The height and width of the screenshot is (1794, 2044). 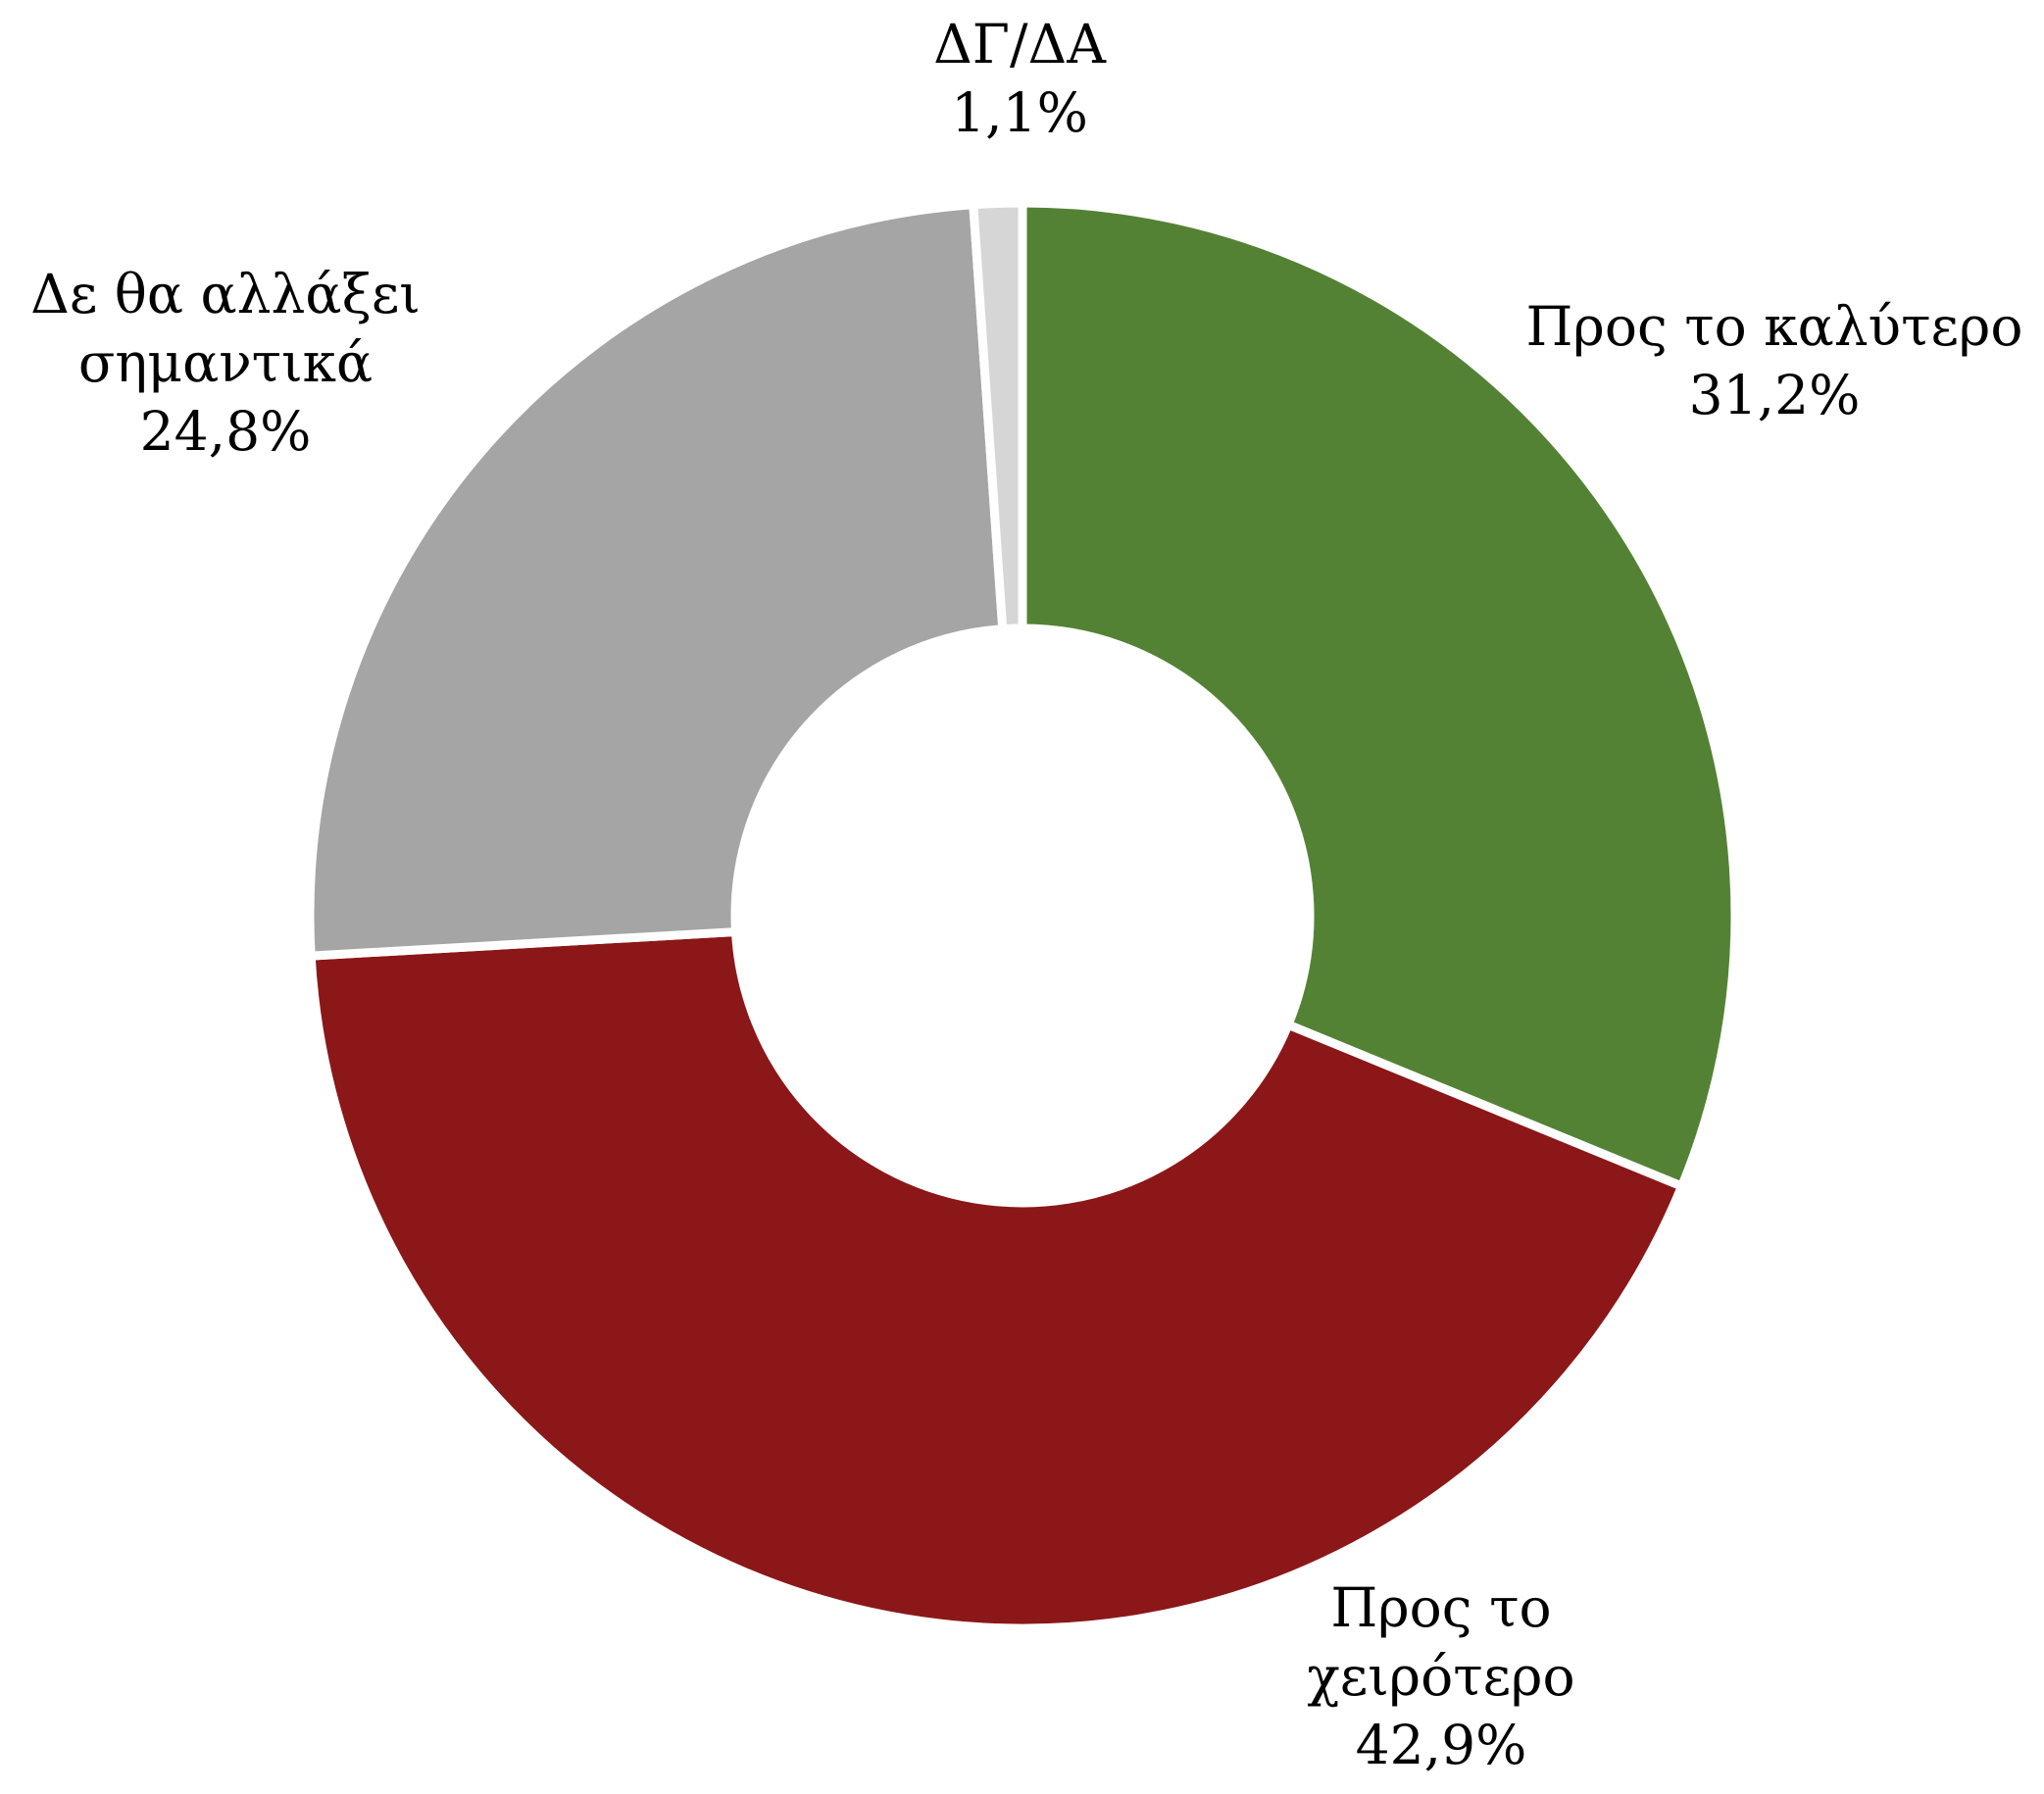 I want to click on slice-label-nochange-name-line2: σημαντικά, so click(x=226, y=362).